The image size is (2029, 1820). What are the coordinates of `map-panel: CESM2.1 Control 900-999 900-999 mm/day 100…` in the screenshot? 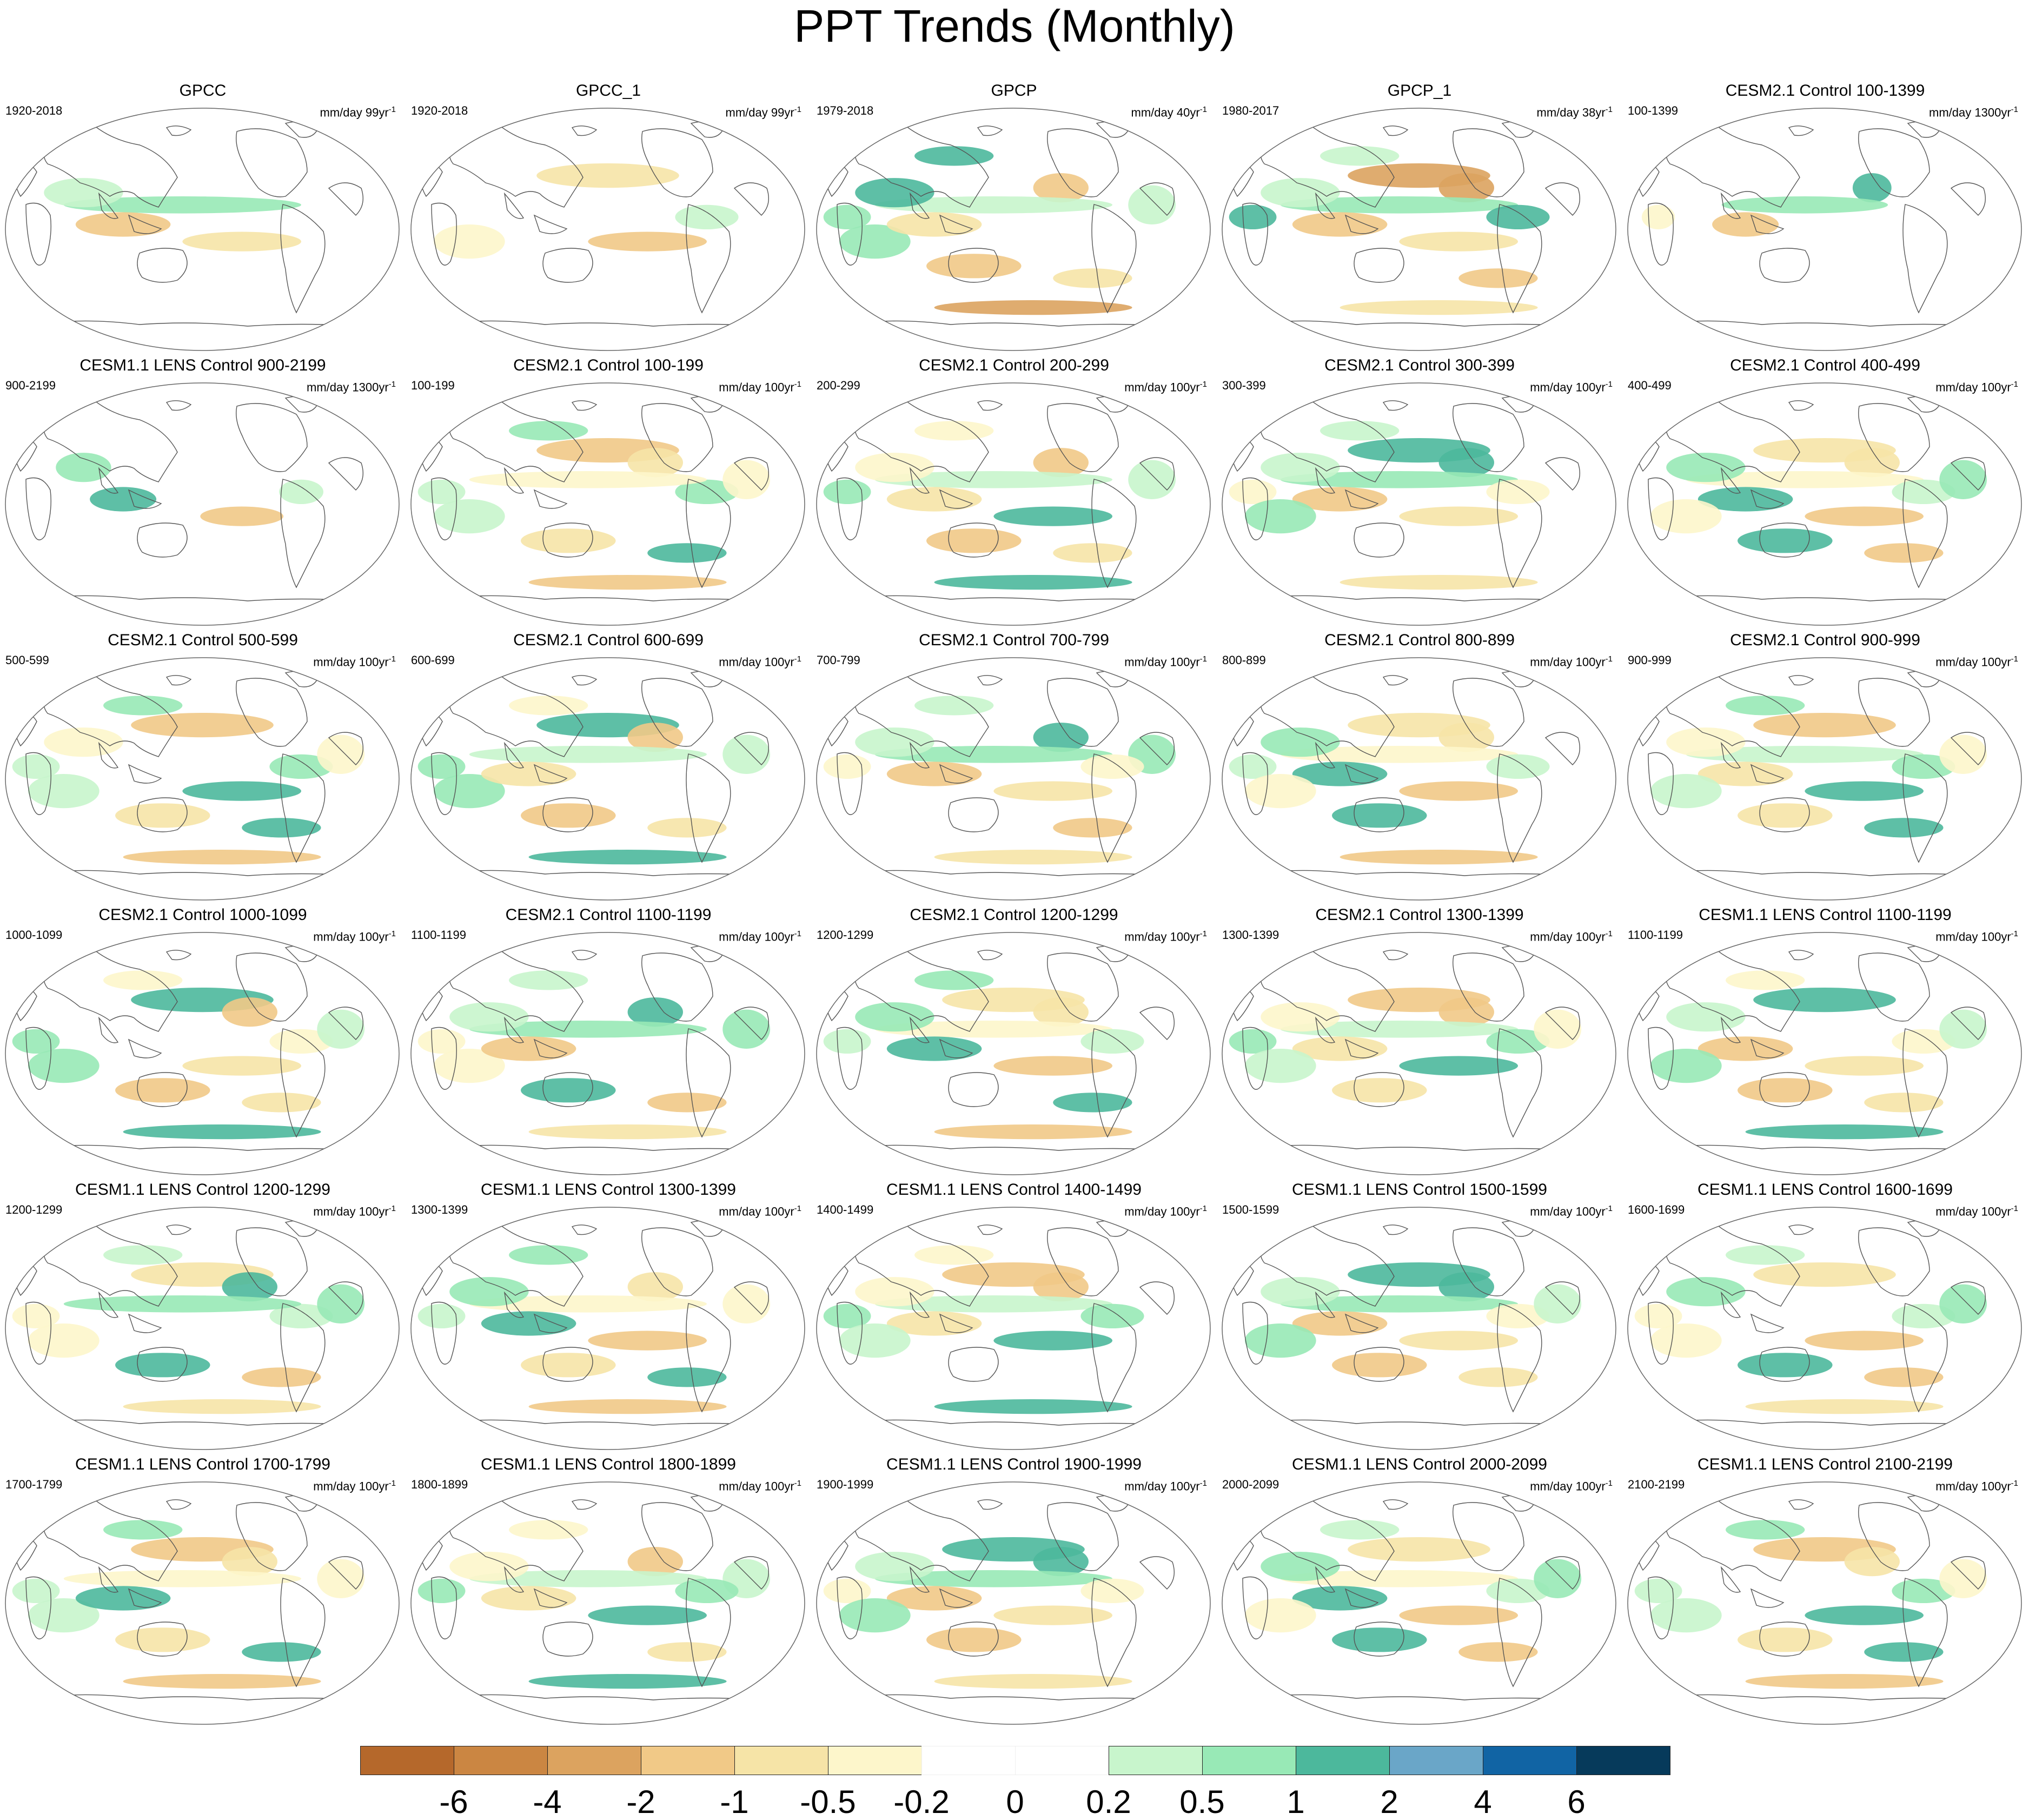 It's located at (1825, 766).